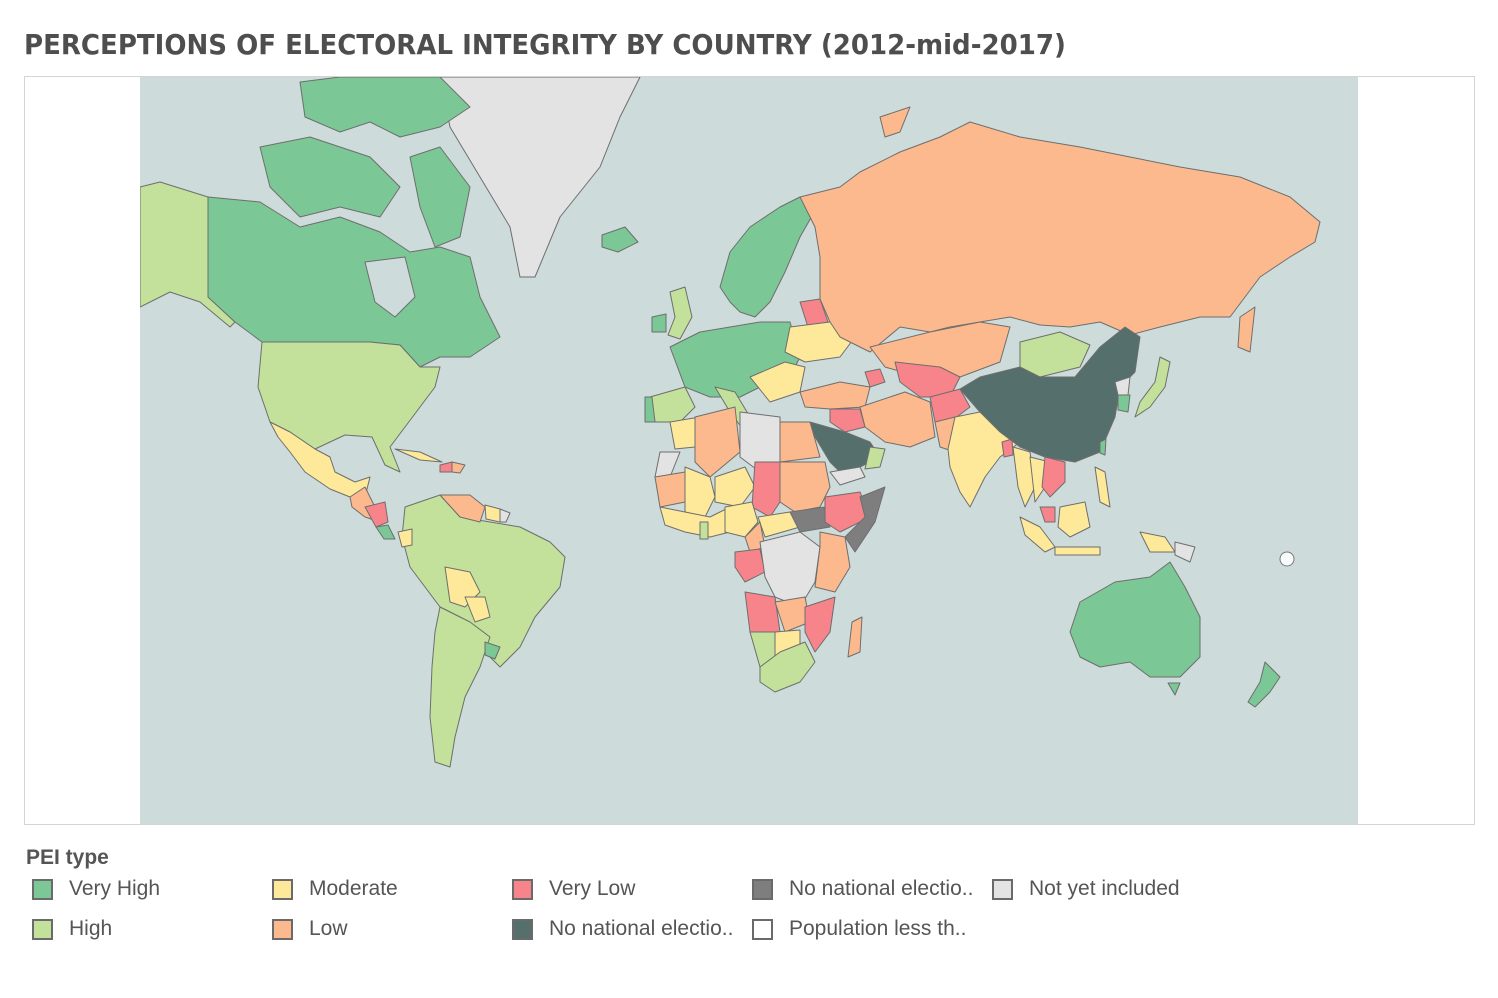 The height and width of the screenshot is (998, 1498). Describe the element at coordinates (1053, 477) in the screenshot. I see `region-vietnam-cambodia` at that location.